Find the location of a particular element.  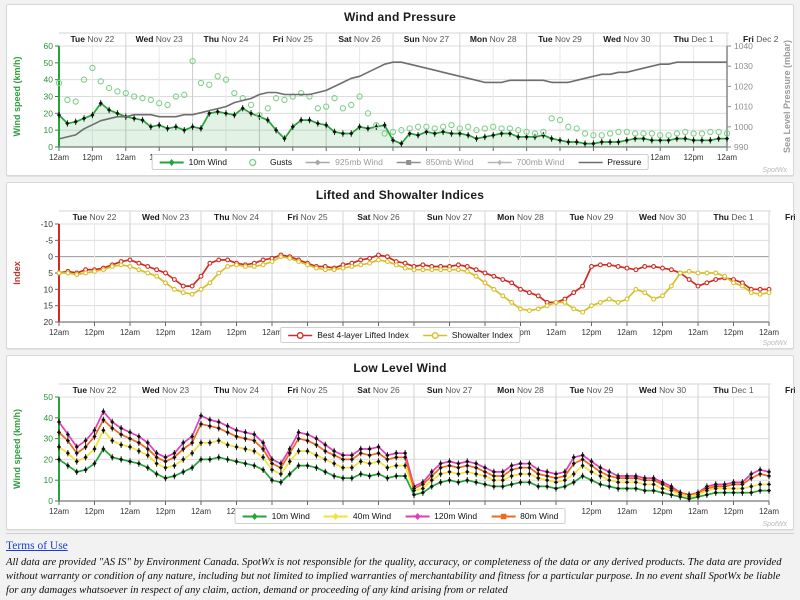

svg-text: 1010 is located at coordinates (743, 107).